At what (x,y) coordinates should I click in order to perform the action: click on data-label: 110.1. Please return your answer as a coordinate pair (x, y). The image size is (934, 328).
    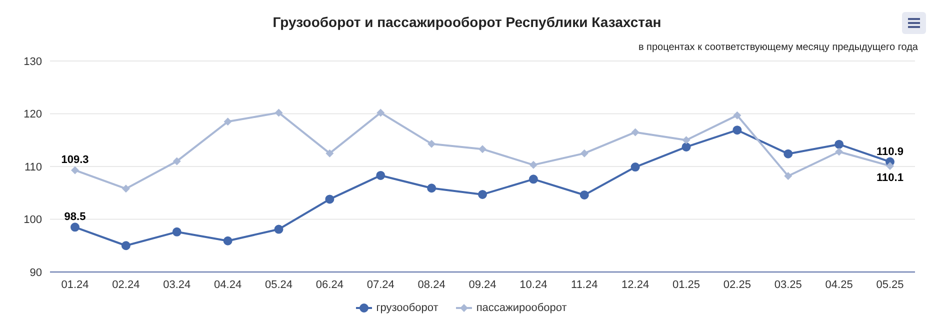
    Looking at the image, I should click on (890, 178).